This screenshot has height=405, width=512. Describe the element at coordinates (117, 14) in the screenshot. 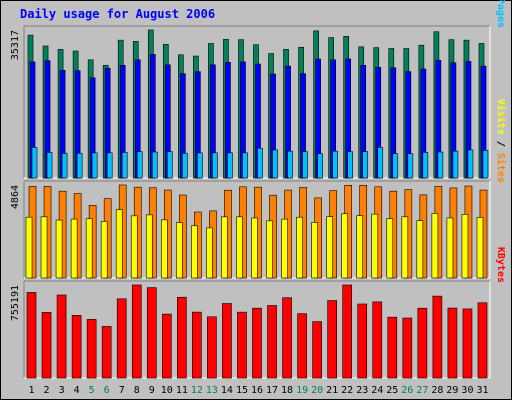

I see `chart-title: Daily usage for August 2006` at that location.